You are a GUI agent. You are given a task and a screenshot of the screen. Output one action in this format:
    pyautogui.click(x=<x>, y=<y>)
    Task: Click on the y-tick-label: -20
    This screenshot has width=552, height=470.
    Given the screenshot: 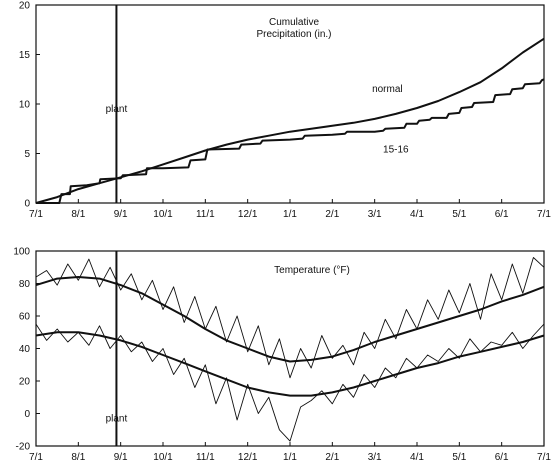 What is the action you would take?
    pyautogui.click(x=23, y=447)
    